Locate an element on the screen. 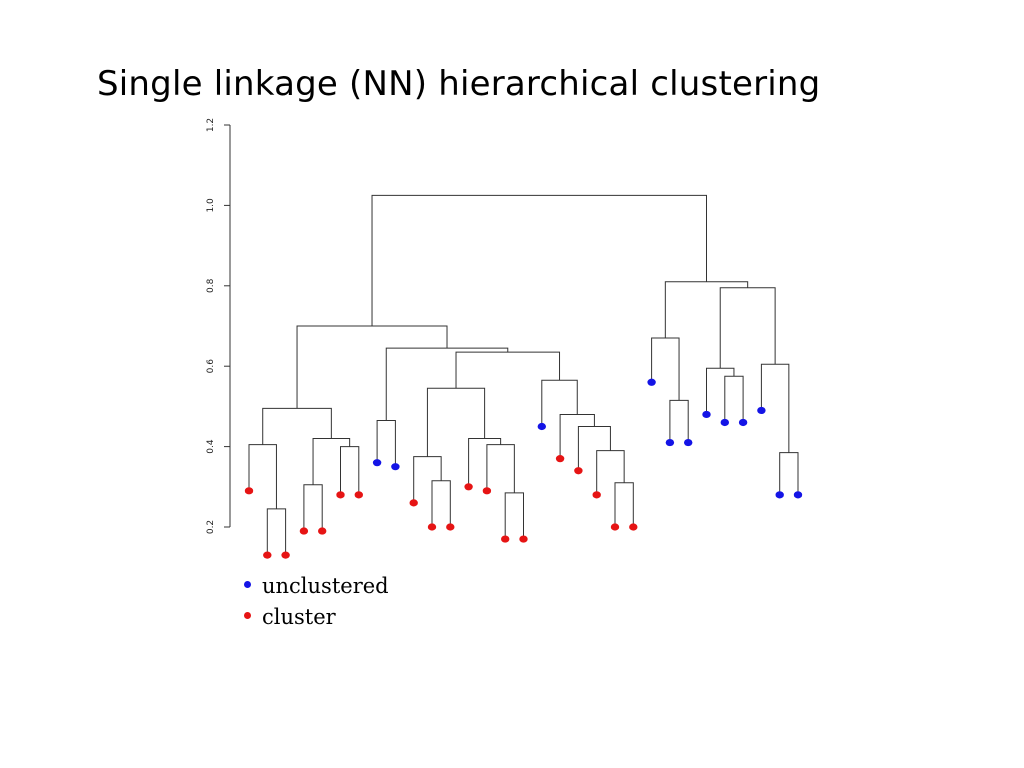 The height and width of the screenshot is (768, 1024). dendrogram-leaves is located at coordinates (523, 468).